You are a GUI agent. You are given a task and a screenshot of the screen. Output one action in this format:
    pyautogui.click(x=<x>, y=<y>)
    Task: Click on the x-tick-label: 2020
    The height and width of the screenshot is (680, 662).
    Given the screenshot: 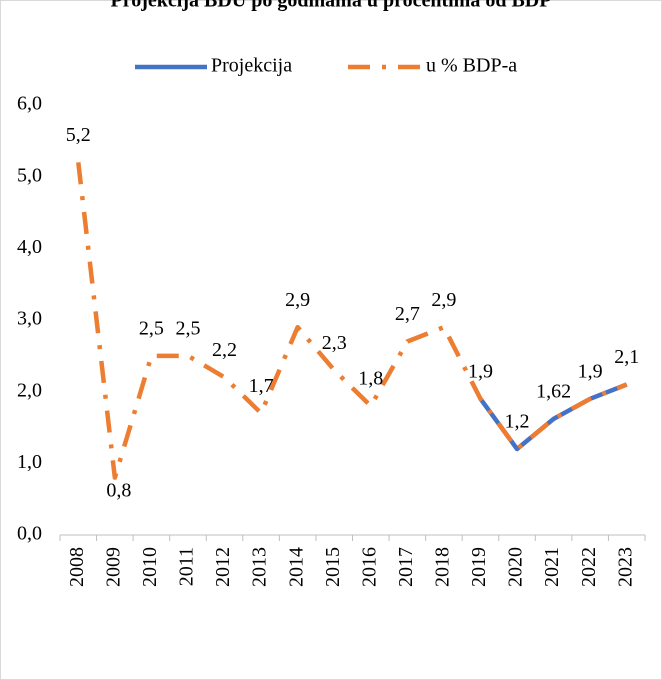 What is the action you would take?
    pyautogui.click(x=516, y=567)
    